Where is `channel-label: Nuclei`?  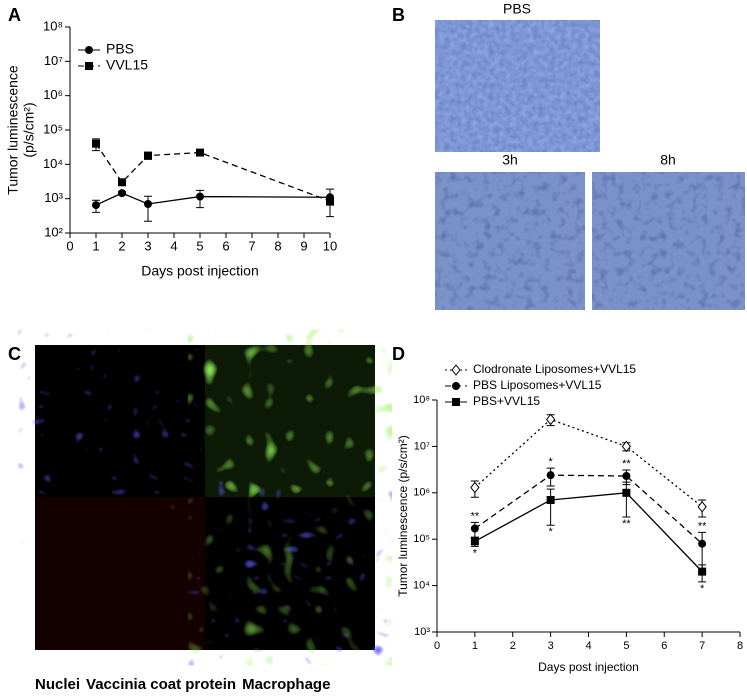 channel-label: Nuclei is located at coordinates (57, 684).